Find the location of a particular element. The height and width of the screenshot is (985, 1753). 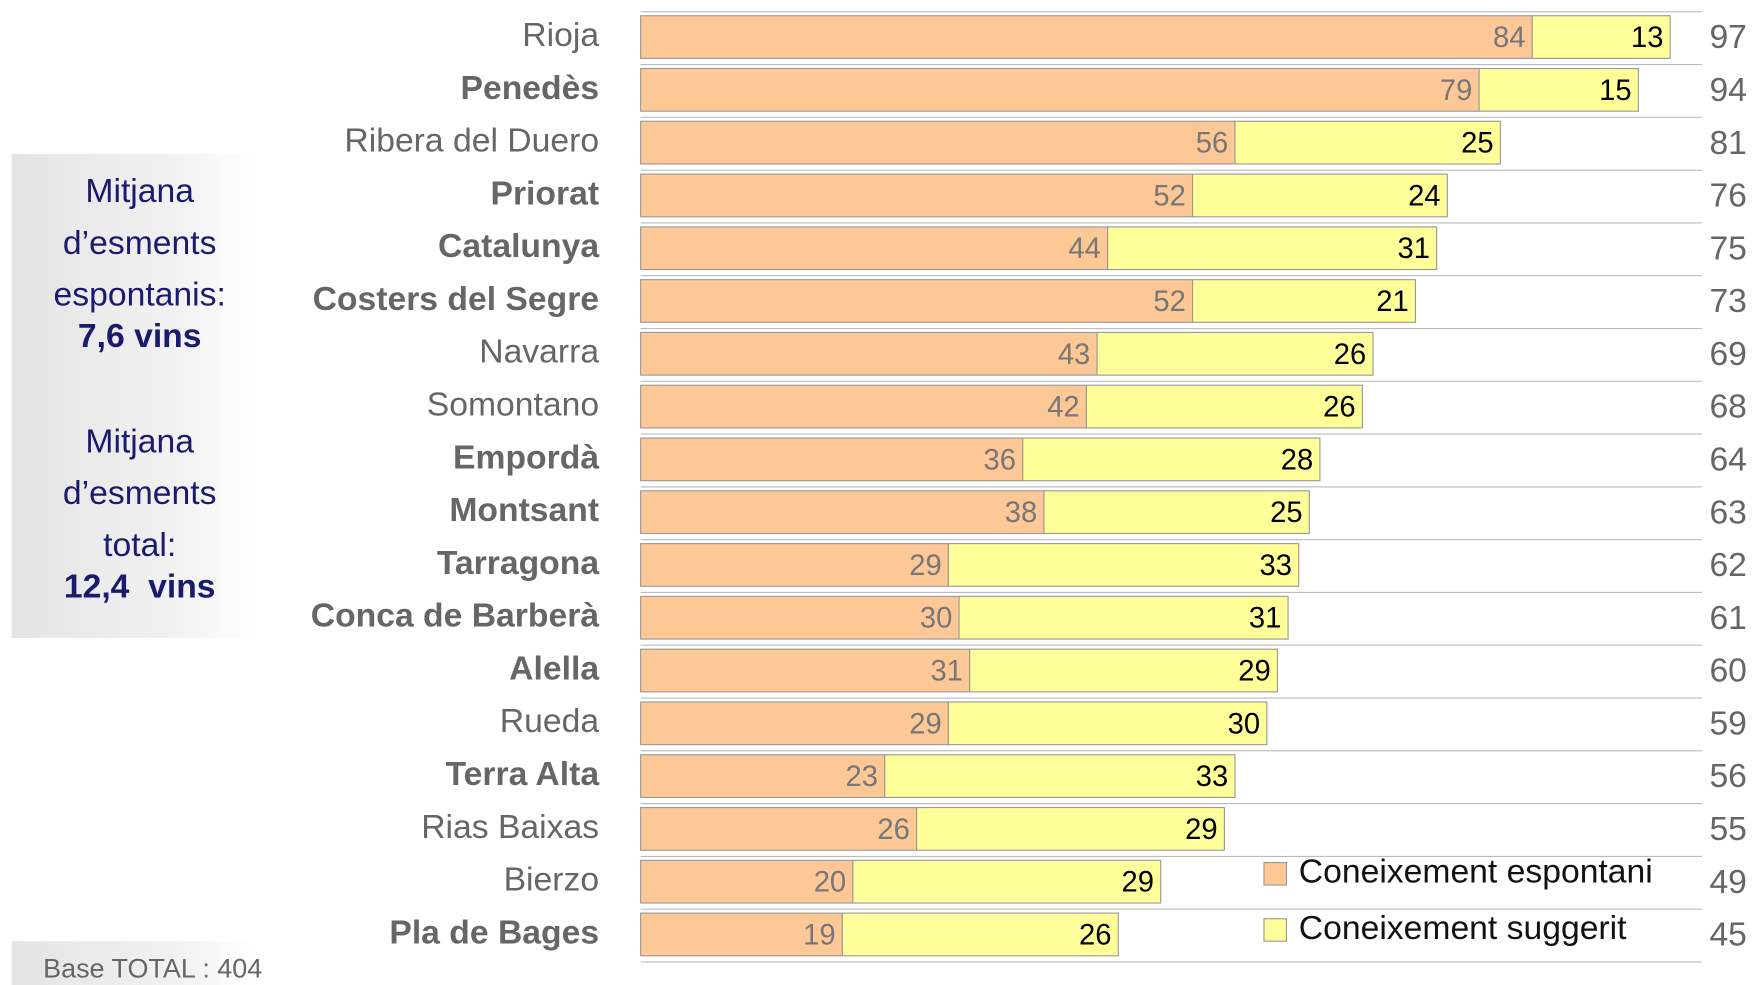

category-label: Rueda is located at coordinates (550, 721).